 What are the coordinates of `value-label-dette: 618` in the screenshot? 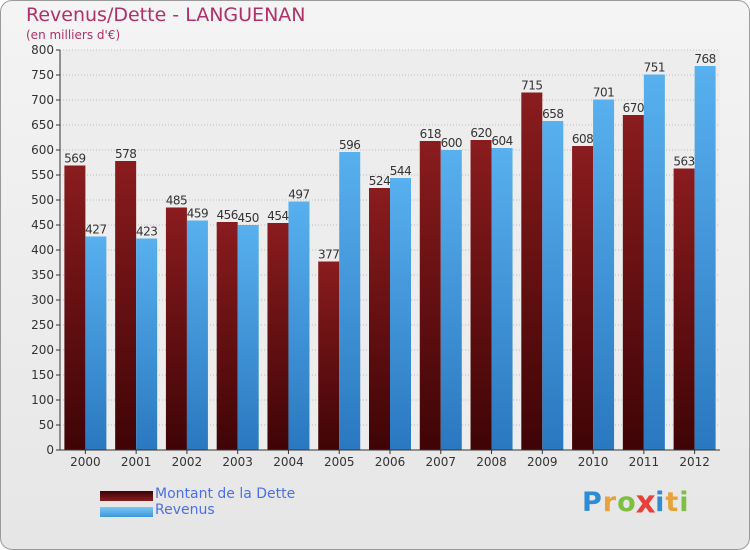 It's located at (430, 134).